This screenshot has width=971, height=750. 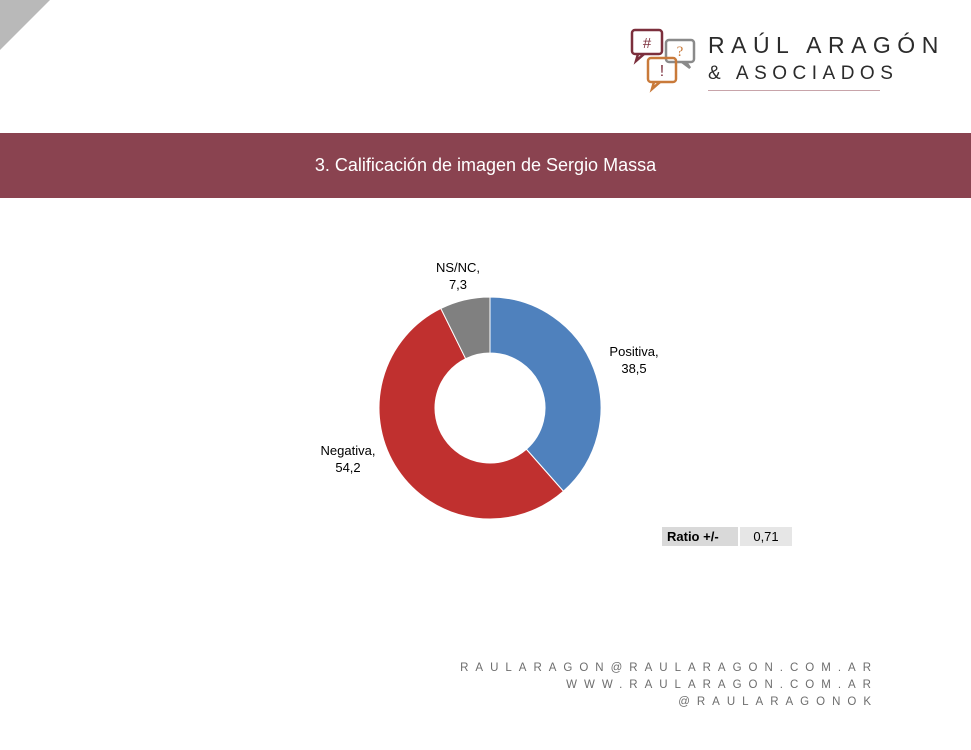 I want to click on ratio-table: Ratio +/- 0,71, so click(x=727, y=536).